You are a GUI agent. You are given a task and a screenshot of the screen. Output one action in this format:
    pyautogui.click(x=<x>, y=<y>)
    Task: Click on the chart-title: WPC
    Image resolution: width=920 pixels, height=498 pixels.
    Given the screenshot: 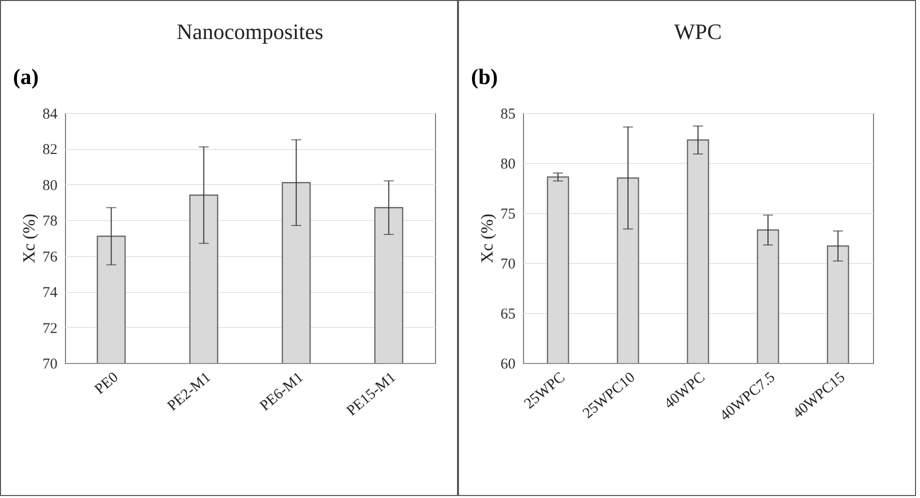 What is the action you would take?
    pyautogui.click(x=698, y=31)
    